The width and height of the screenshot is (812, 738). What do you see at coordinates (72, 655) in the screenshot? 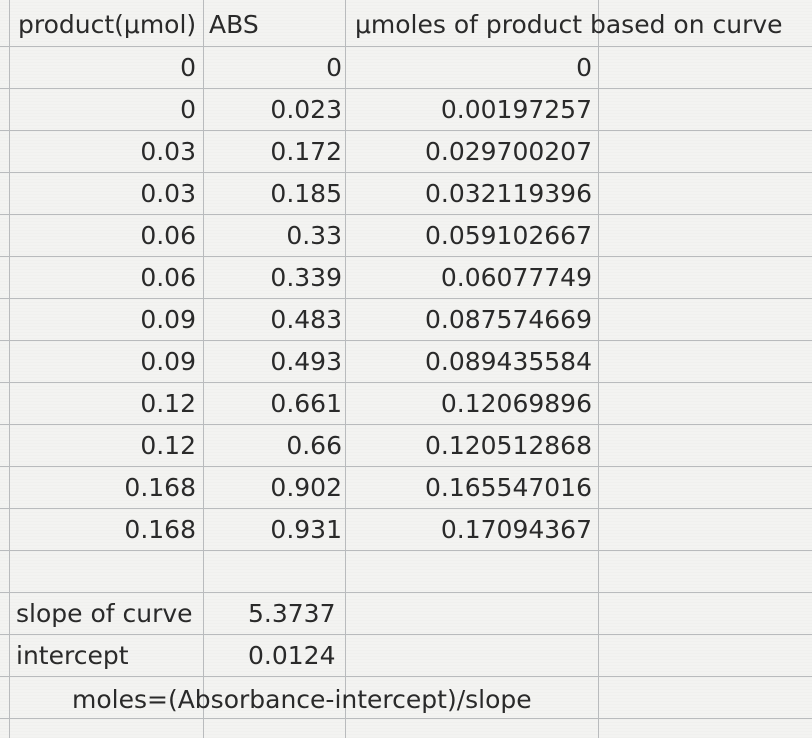
I see `intercept-label: intercept` at bounding box center [72, 655].